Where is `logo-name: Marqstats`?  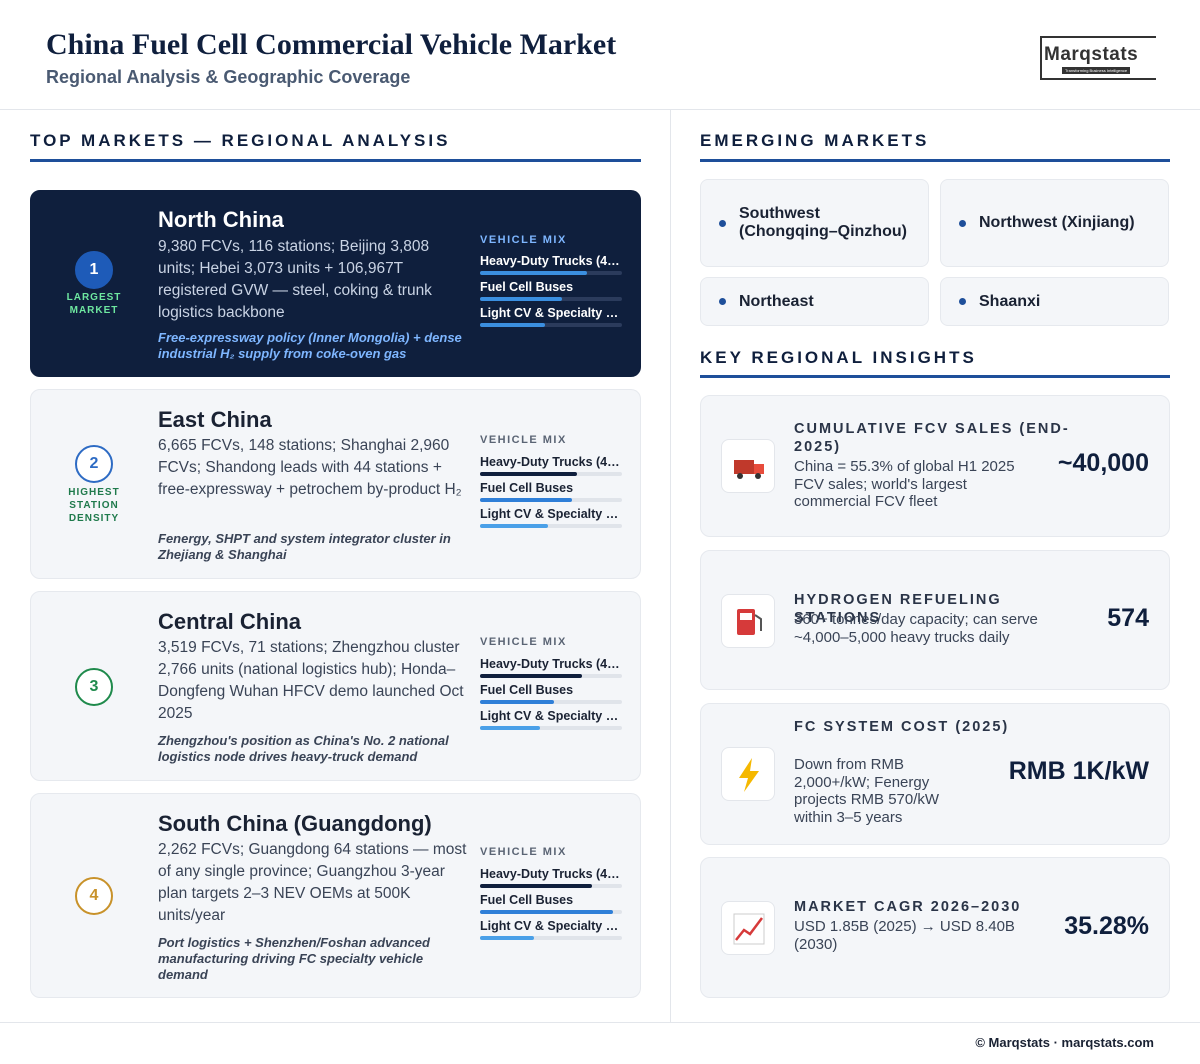 logo-name: Marqstats is located at coordinates (1091, 54).